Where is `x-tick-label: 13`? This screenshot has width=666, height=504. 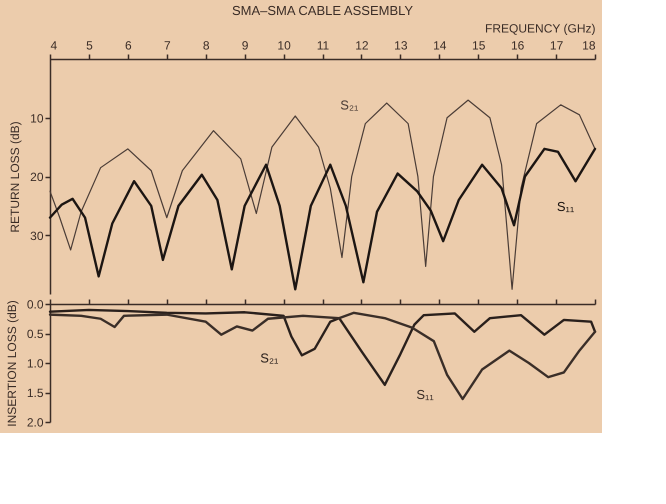 x-tick-label: 13 is located at coordinates (401, 45).